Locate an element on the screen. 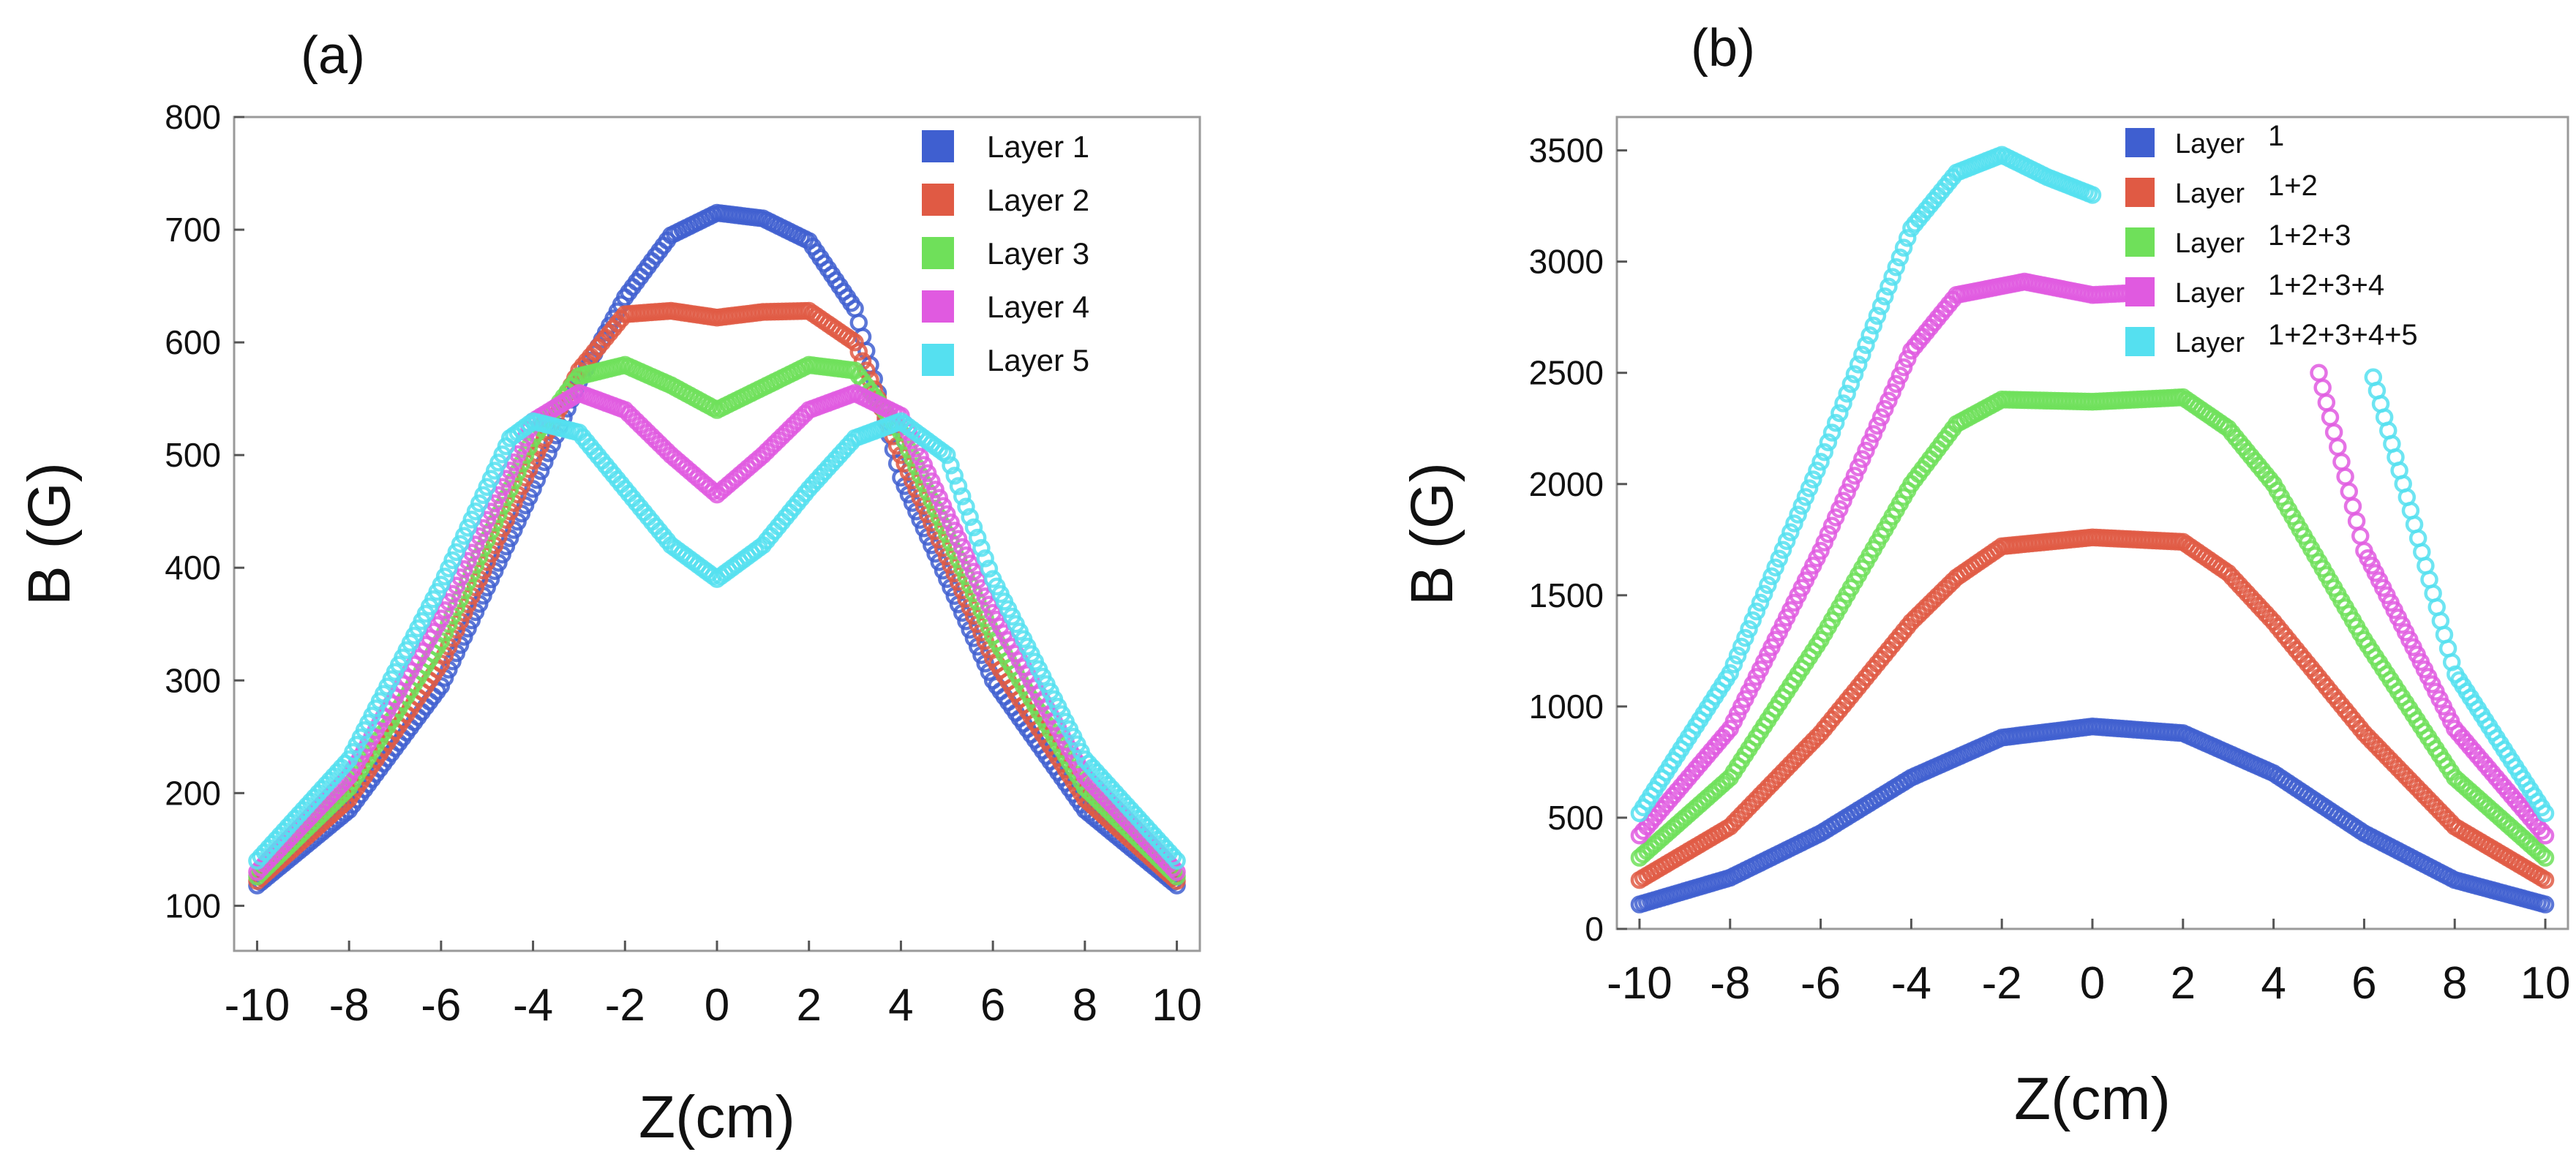 The width and height of the screenshot is (2576, 1171). x-axis-label-a: Z(cm) is located at coordinates (717, 1118).